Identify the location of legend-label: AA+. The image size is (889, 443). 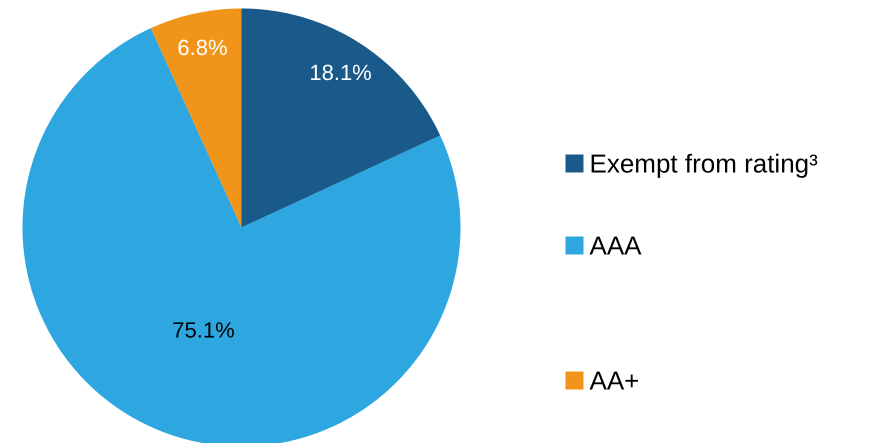
(615, 381).